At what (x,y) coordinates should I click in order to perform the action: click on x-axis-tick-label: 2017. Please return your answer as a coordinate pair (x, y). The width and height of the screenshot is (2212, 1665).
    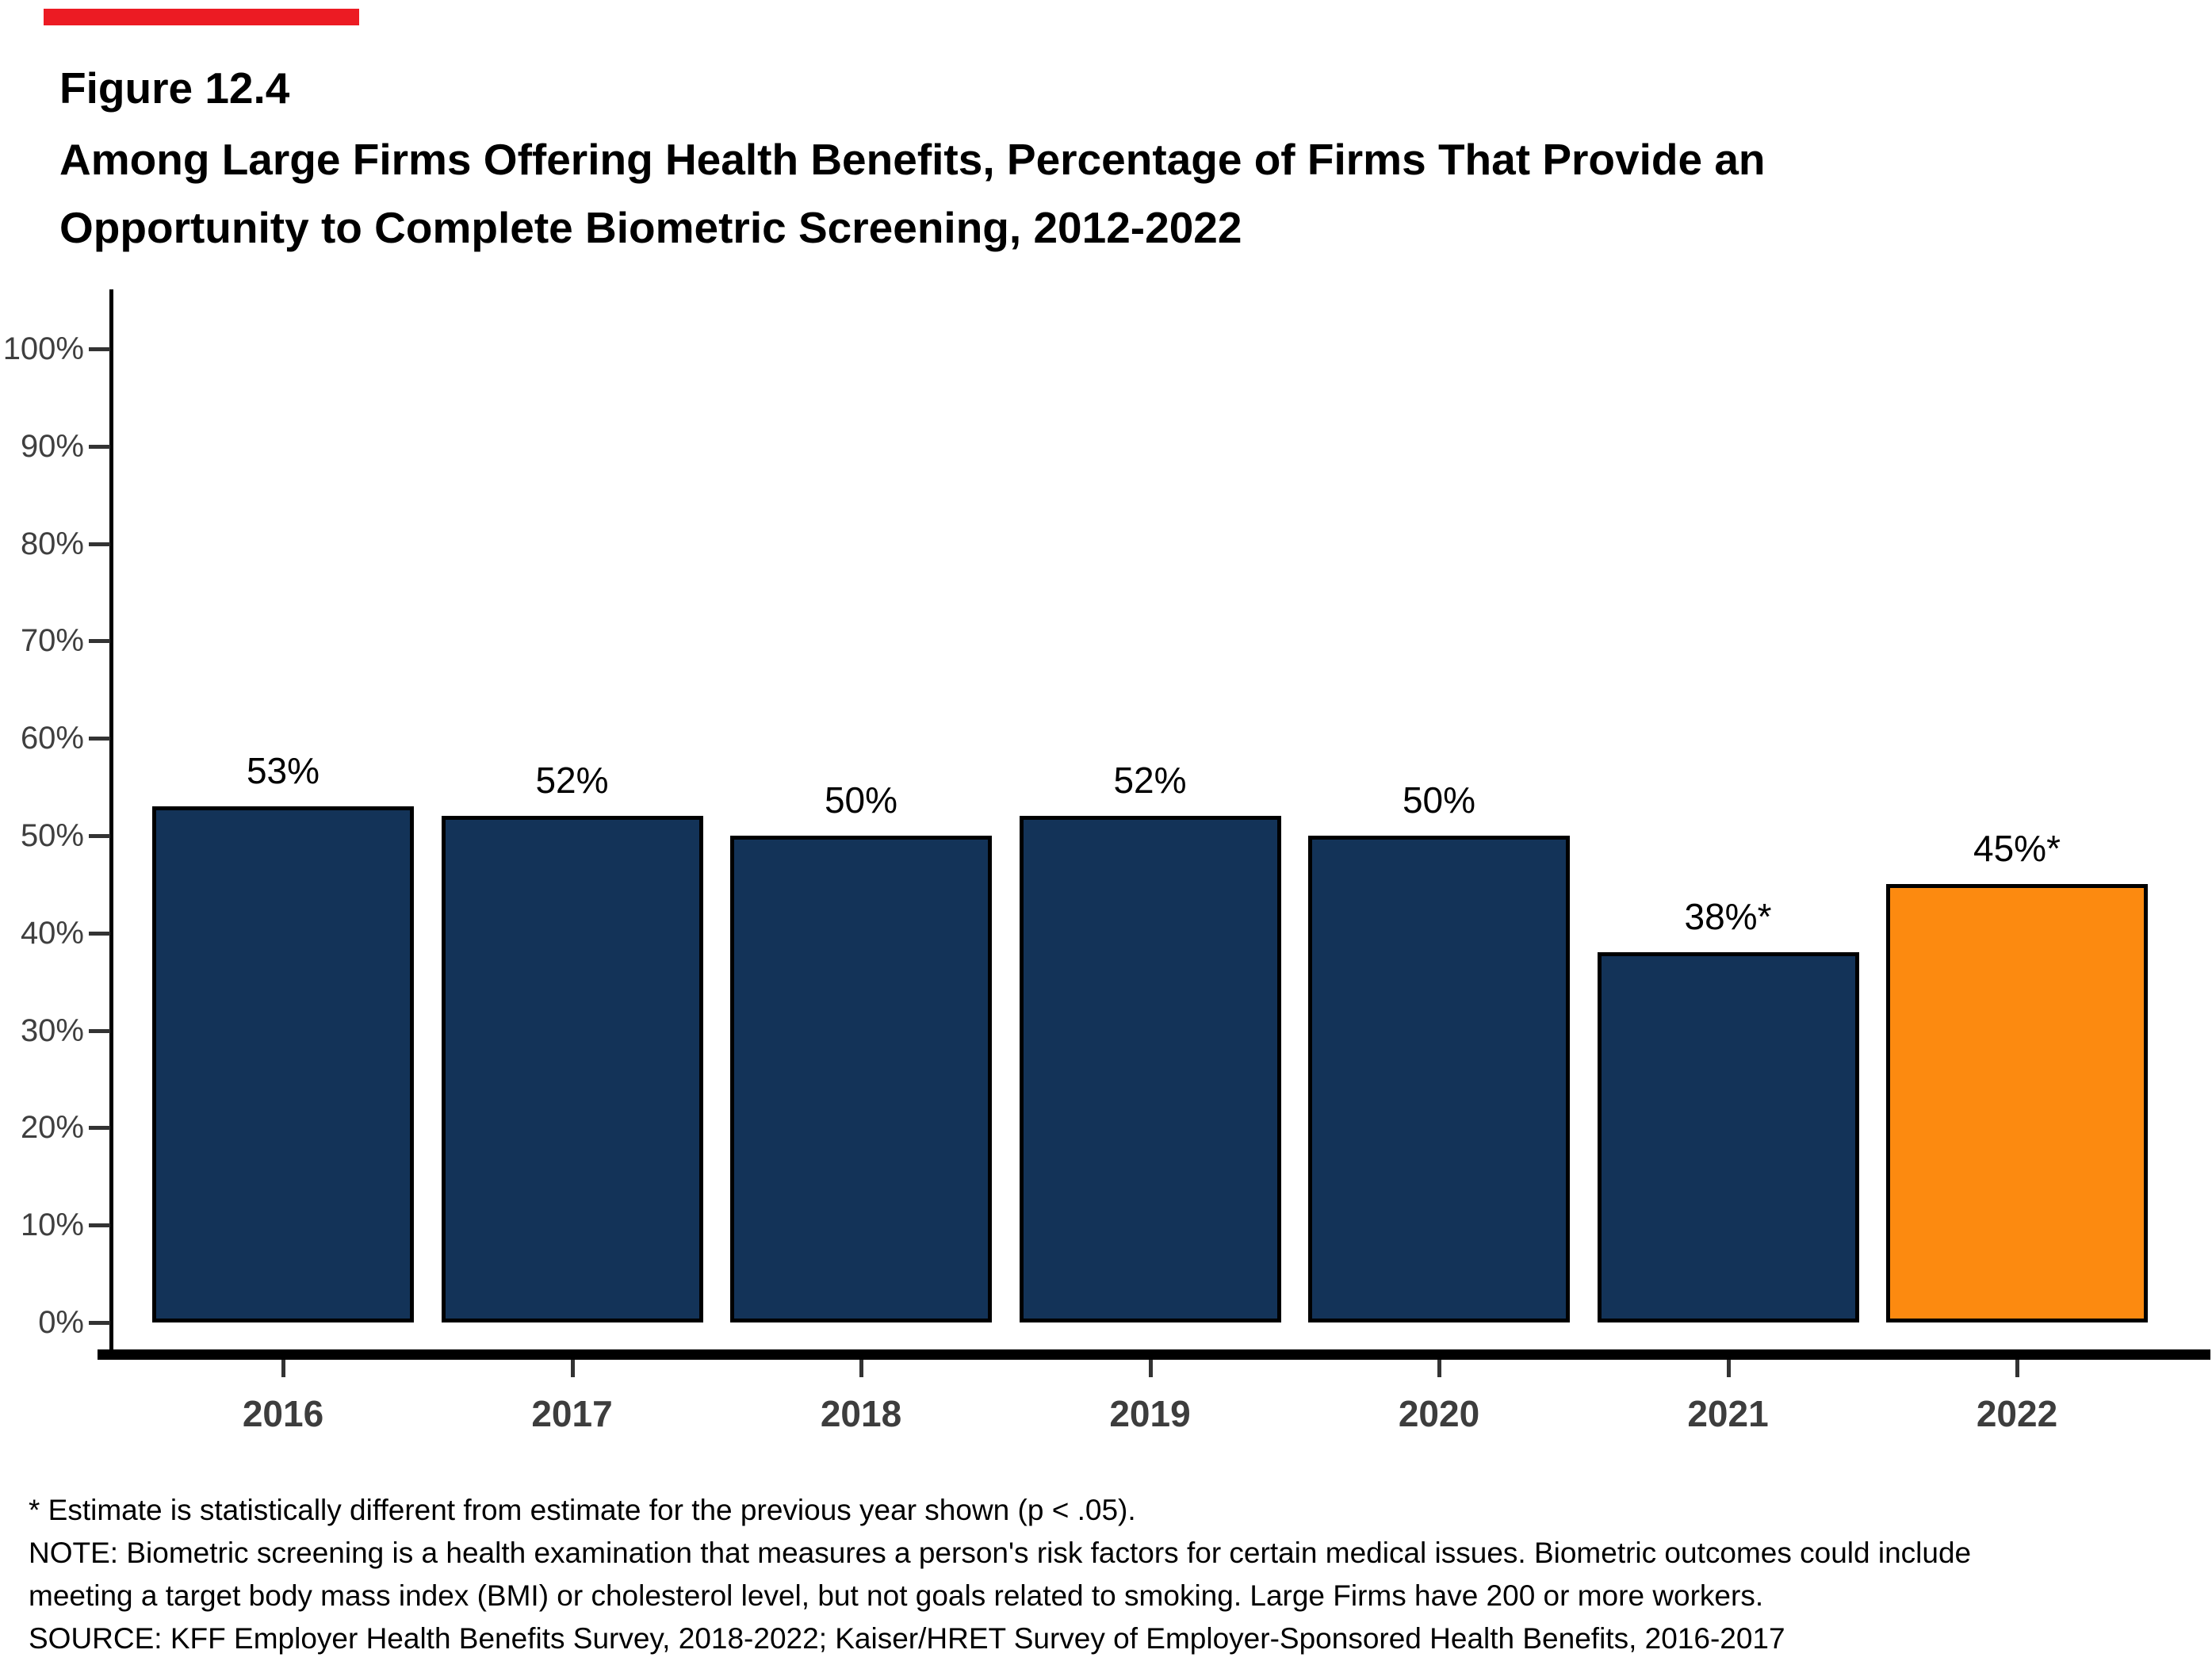
    Looking at the image, I should click on (572, 1413).